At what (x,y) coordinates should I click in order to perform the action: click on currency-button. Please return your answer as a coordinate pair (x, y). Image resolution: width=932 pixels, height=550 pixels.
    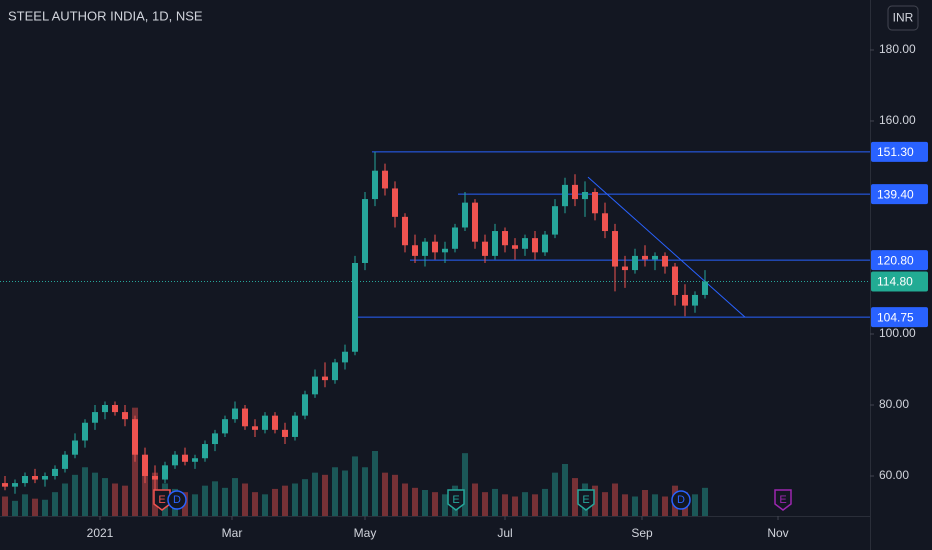
    Looking at the image, I should click on (903, 18).